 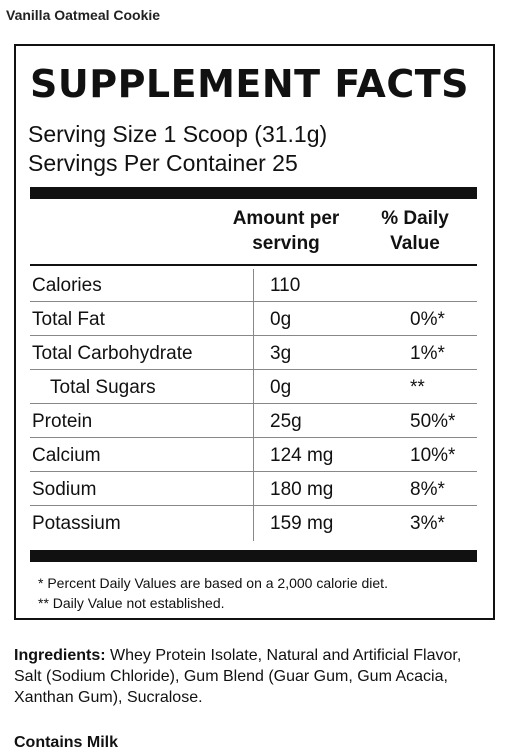 What do you see at coordinates (427, 523) in the screenshot?
I see `nutrient-daily-value: 3%*` at bounding box center [427, 523].